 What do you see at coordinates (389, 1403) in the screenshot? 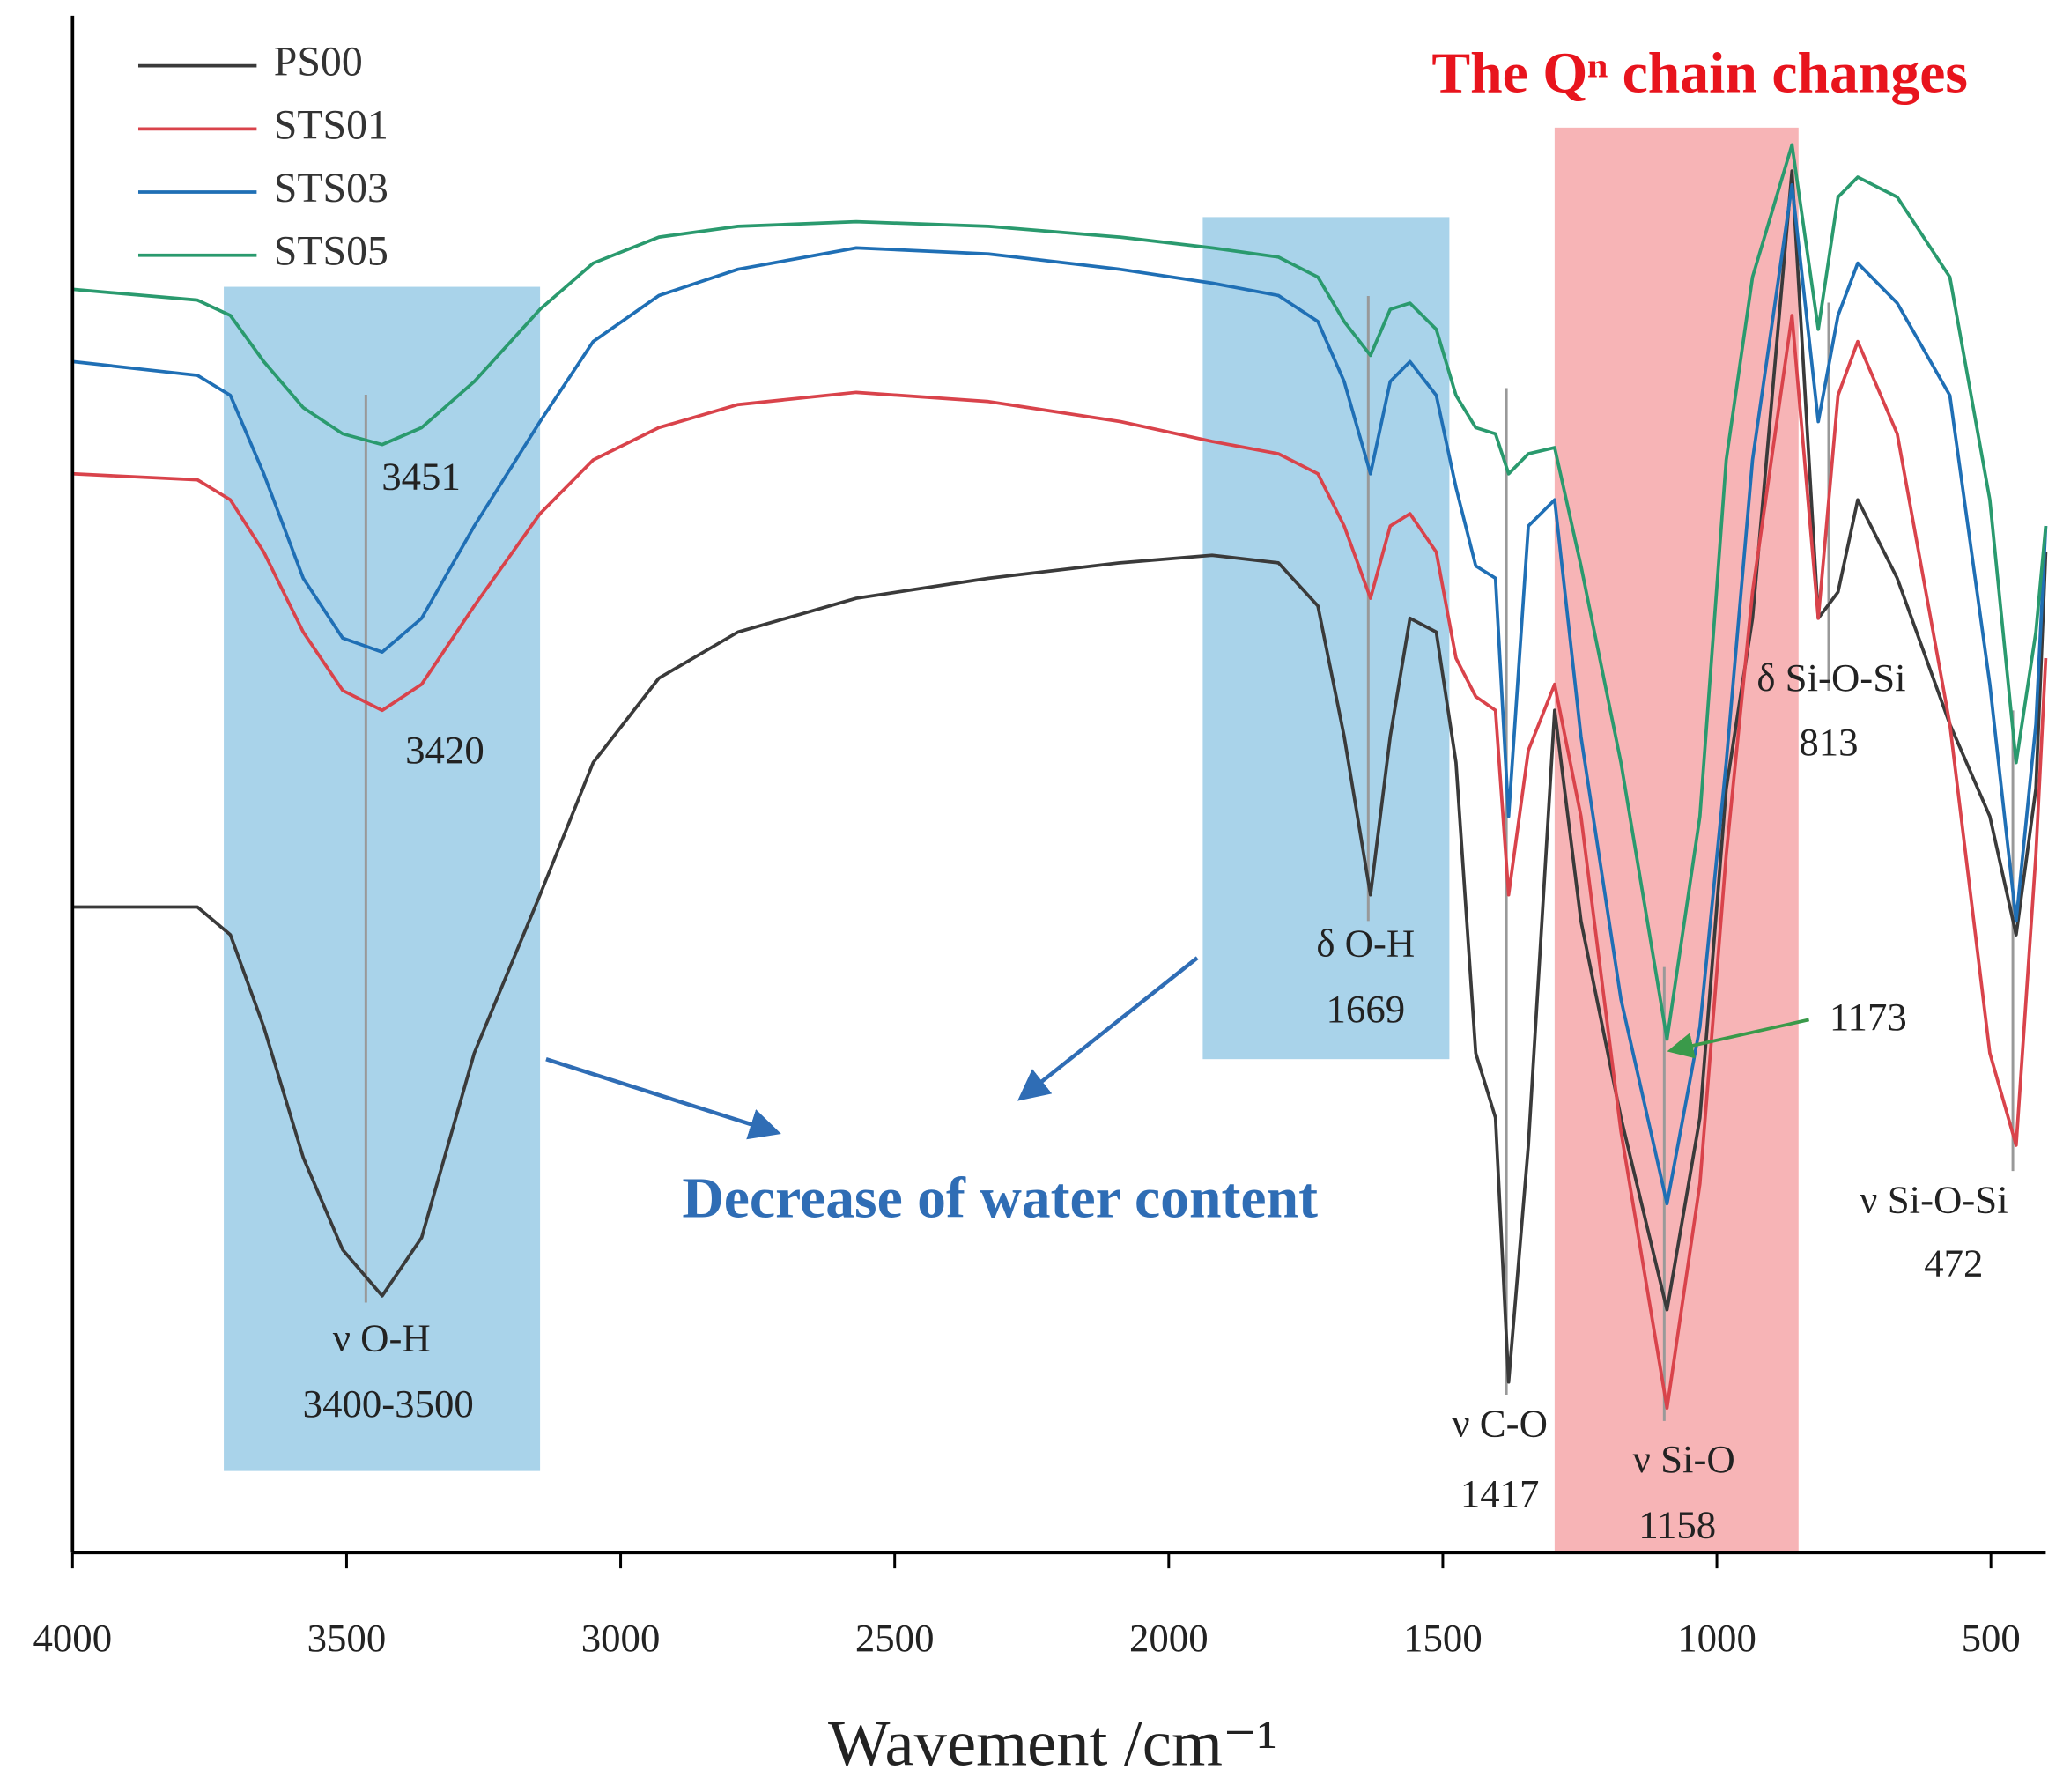
I see `peak-annotation: 3400-3500` at bounding box center [389, 1403].